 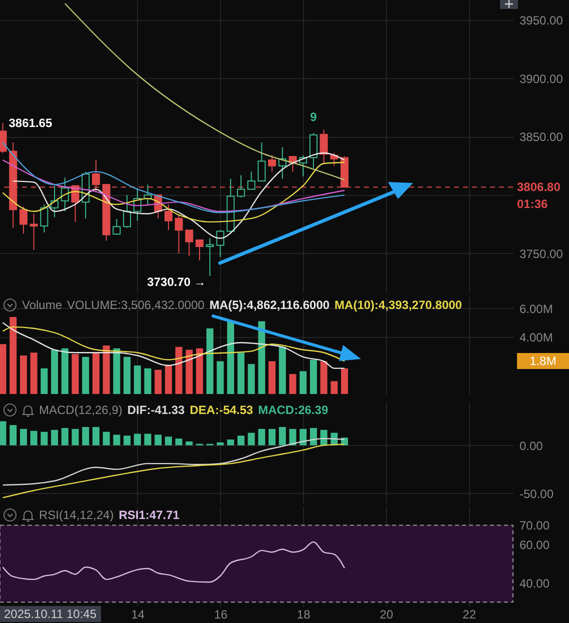 I want to click on series-label: VOLUME:3,506,432.0000, so click(x=135, y=305).